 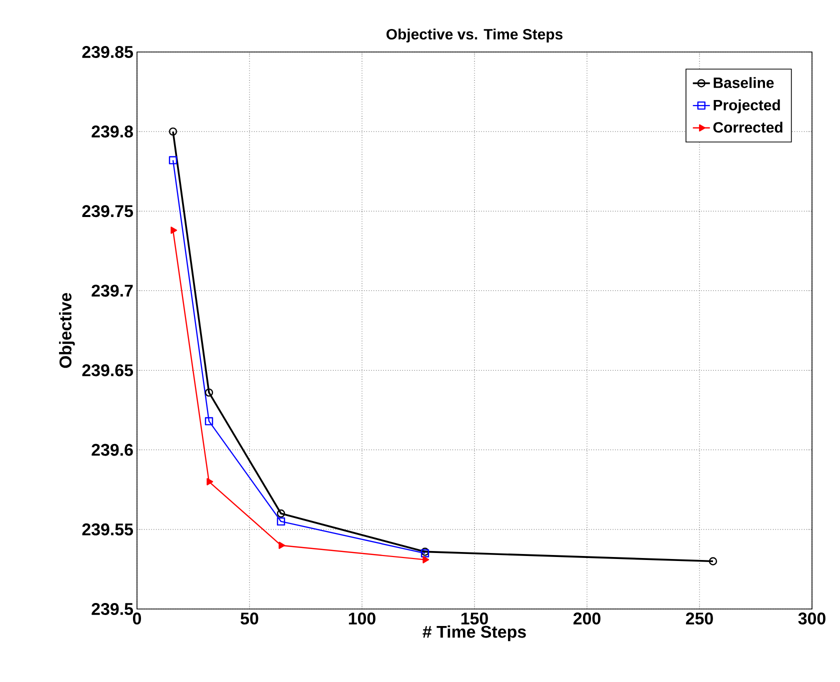 What do you see at coordinates (586, 618) in the screenshot?
I see `x-tick-label: 200` at bounding box center [586, 618].